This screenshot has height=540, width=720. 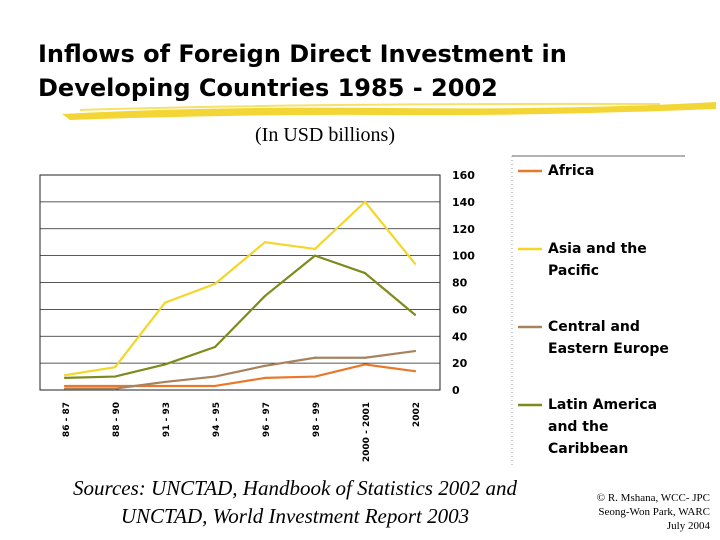 What do you see at coordinates (117, 419) in the screenshot?
I see `x-tick-label: 88 - 90` at bounding box center [117, 419].